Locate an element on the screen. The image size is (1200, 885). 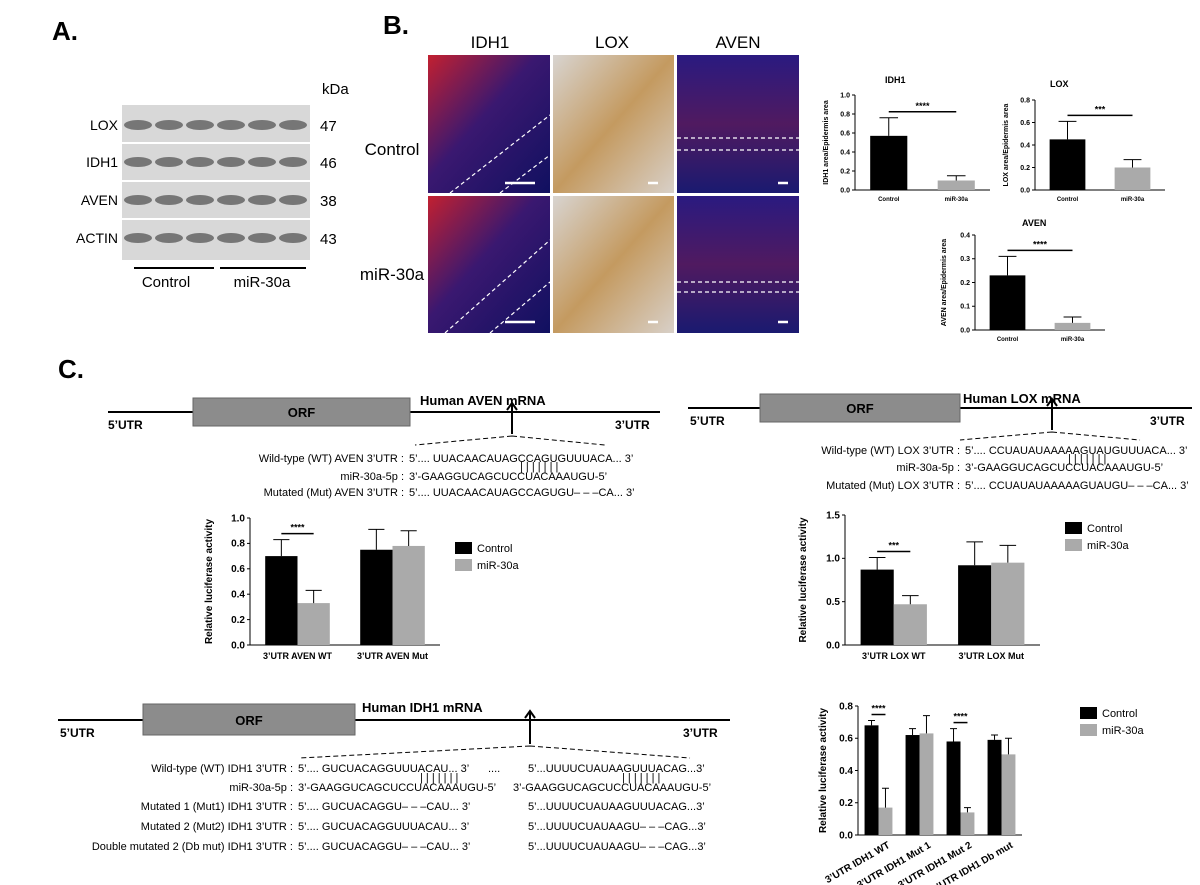
protein-label: IDH1 is located at coordinates (102, 162).